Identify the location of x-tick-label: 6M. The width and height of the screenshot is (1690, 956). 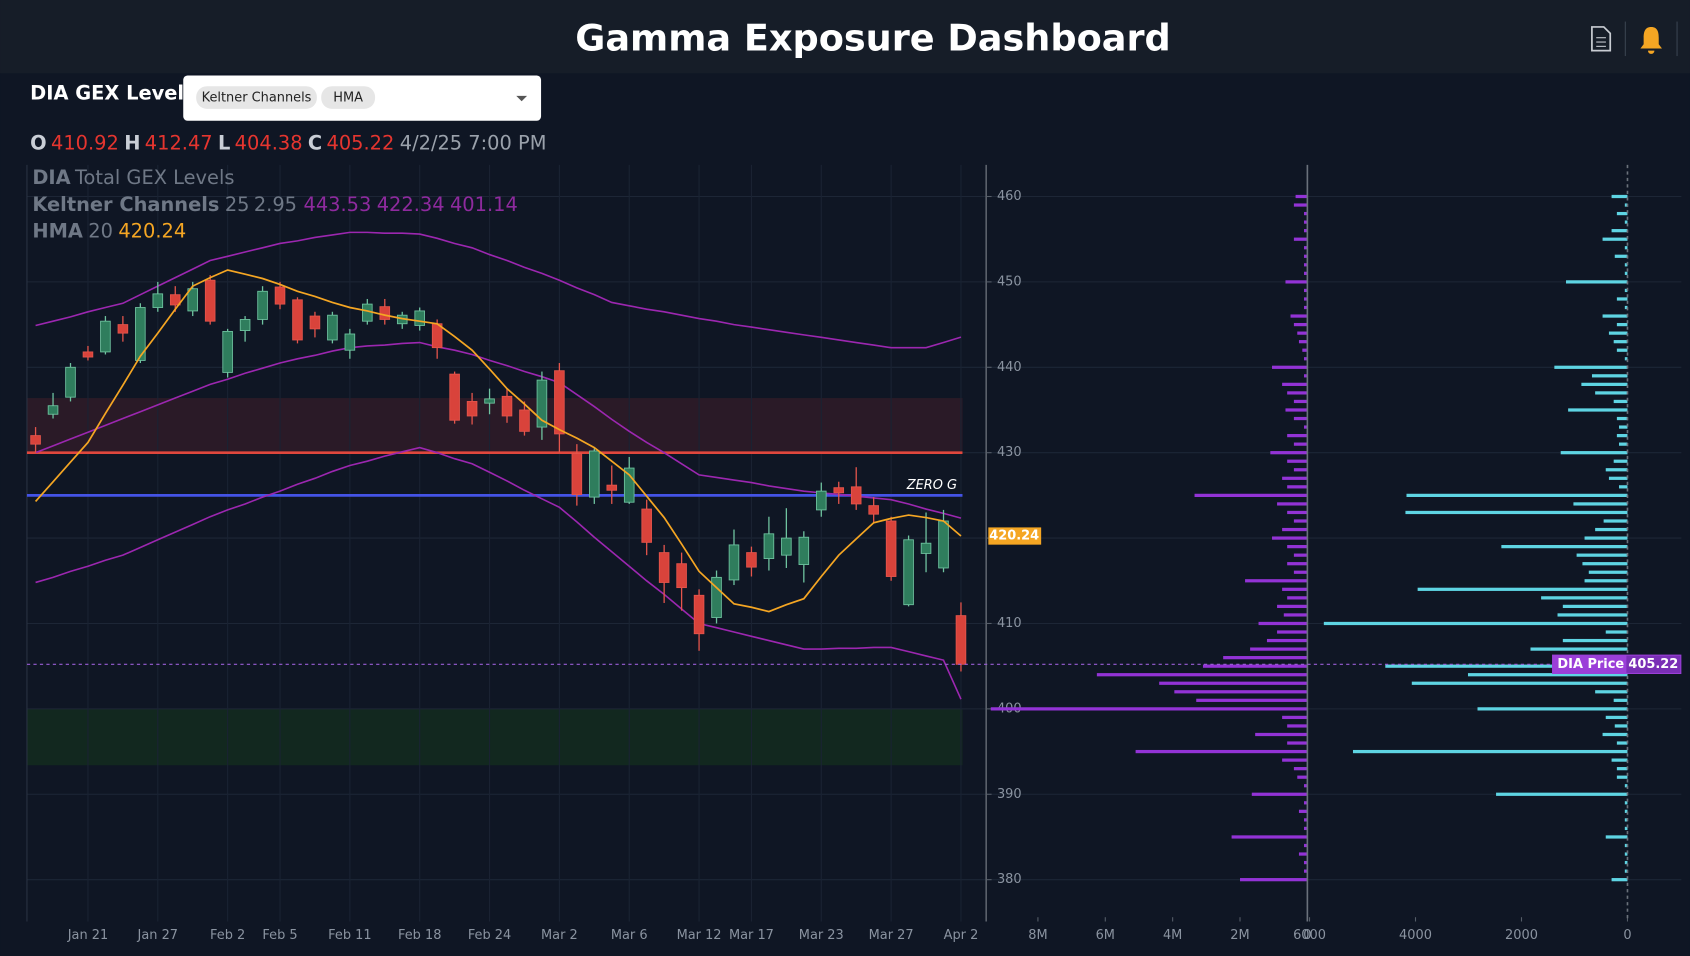
(1105, 935).